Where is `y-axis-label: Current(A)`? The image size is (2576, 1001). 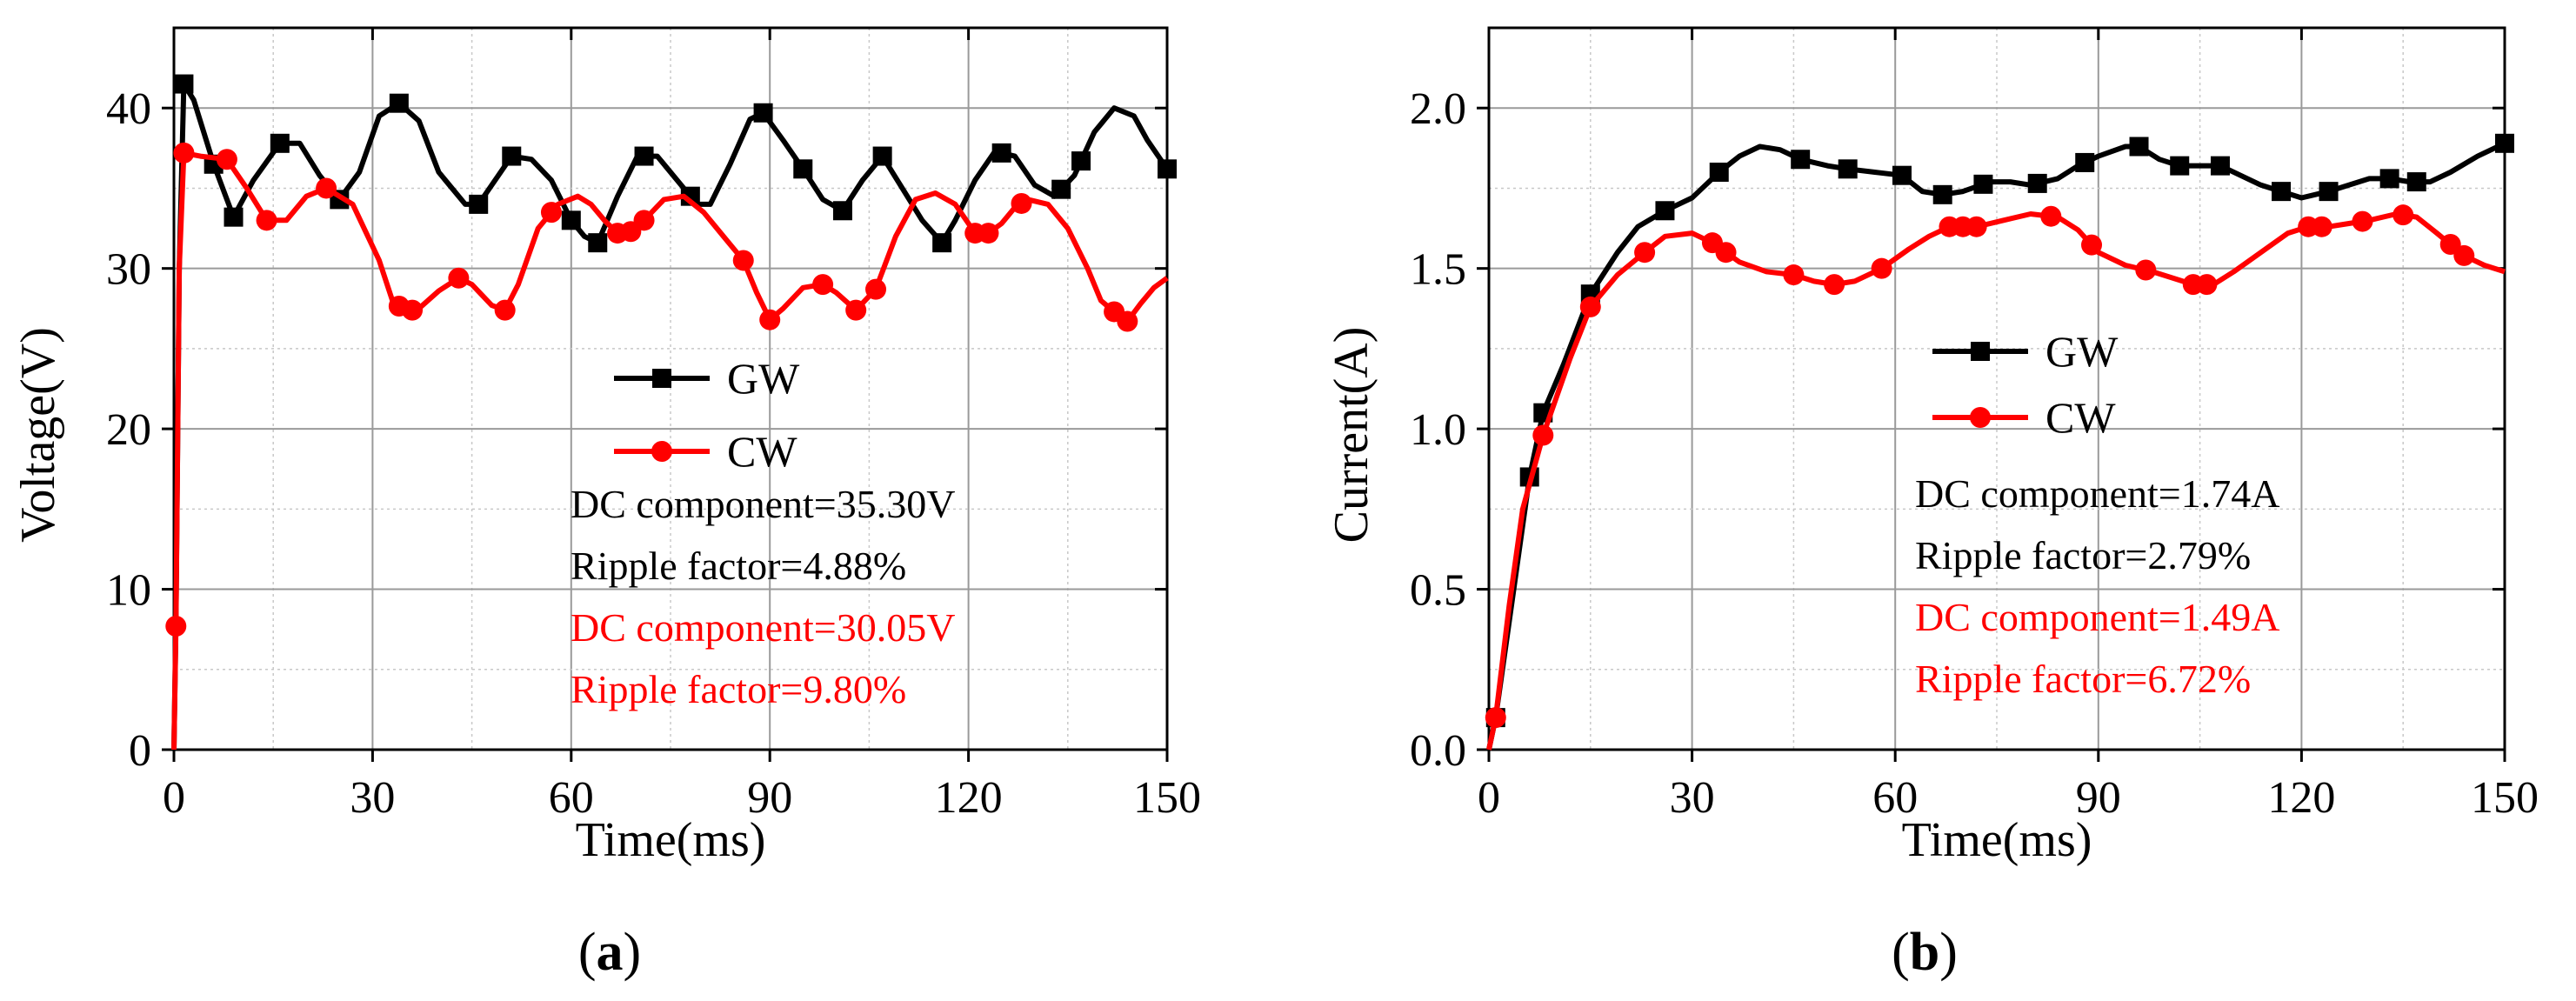
y-axis-label: Current(A) is located at coordinates (1351, 435).